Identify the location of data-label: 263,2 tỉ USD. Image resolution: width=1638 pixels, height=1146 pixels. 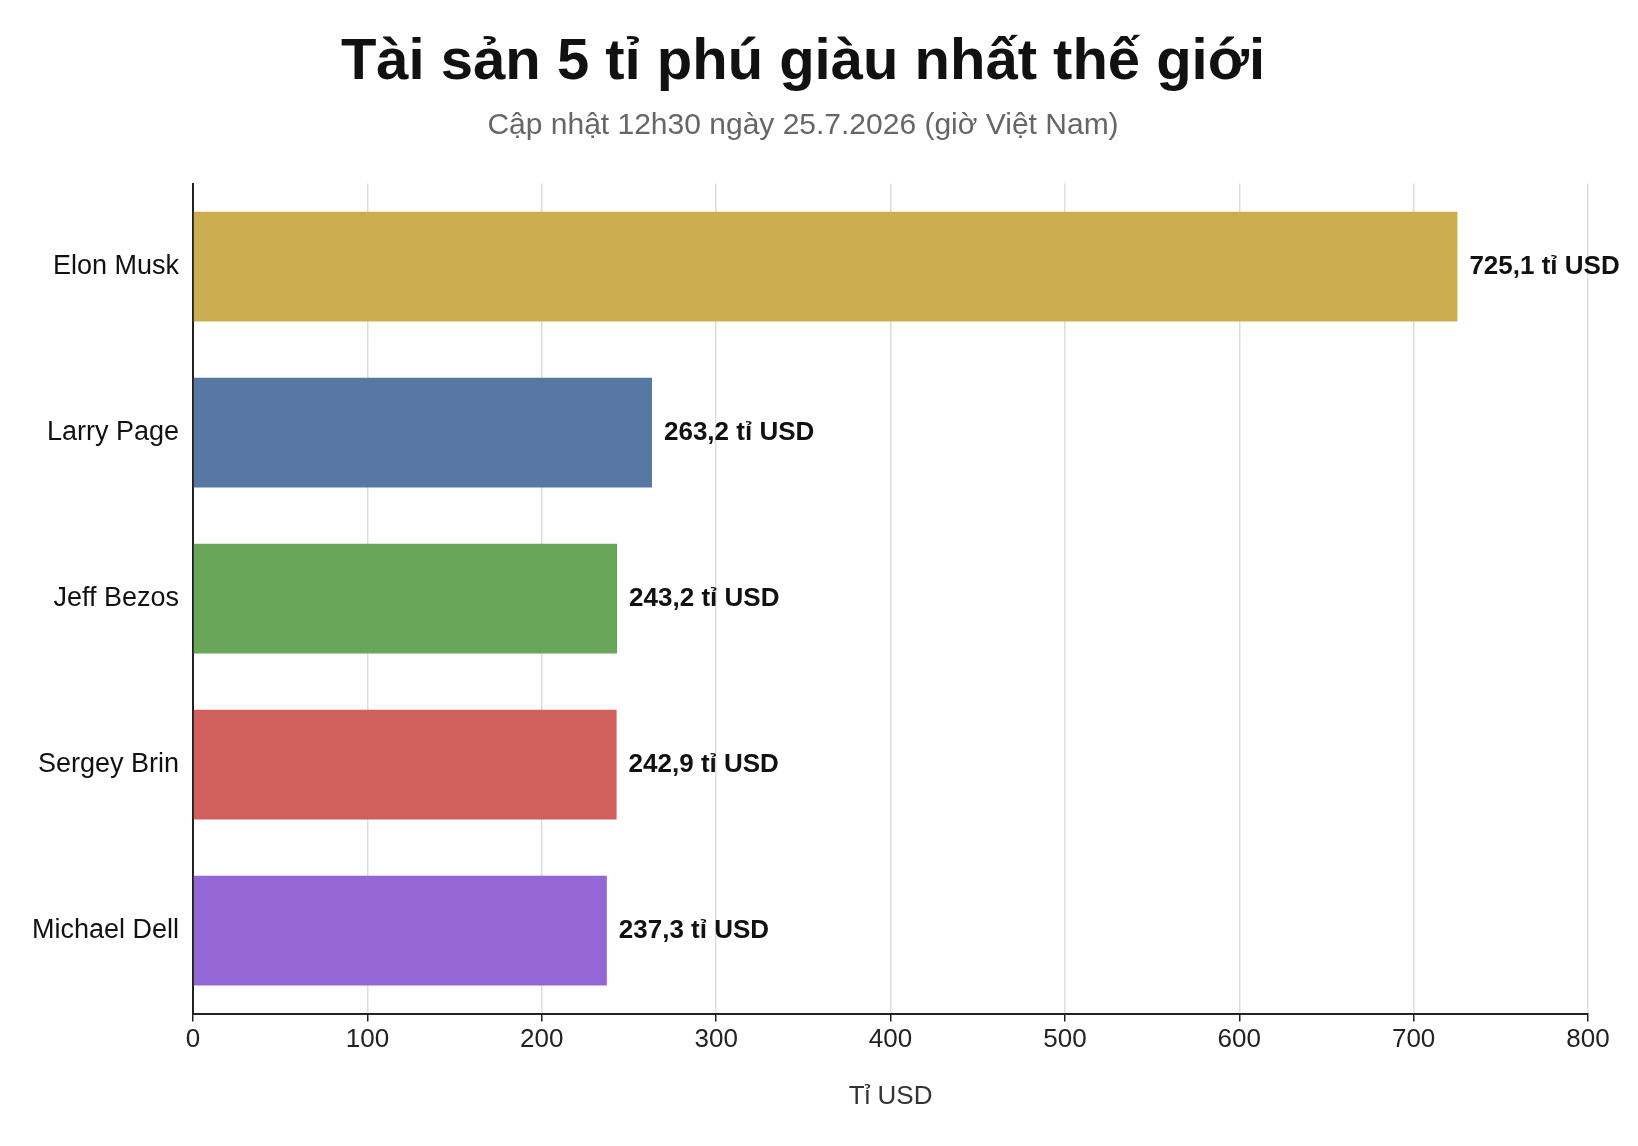
(739, 430).